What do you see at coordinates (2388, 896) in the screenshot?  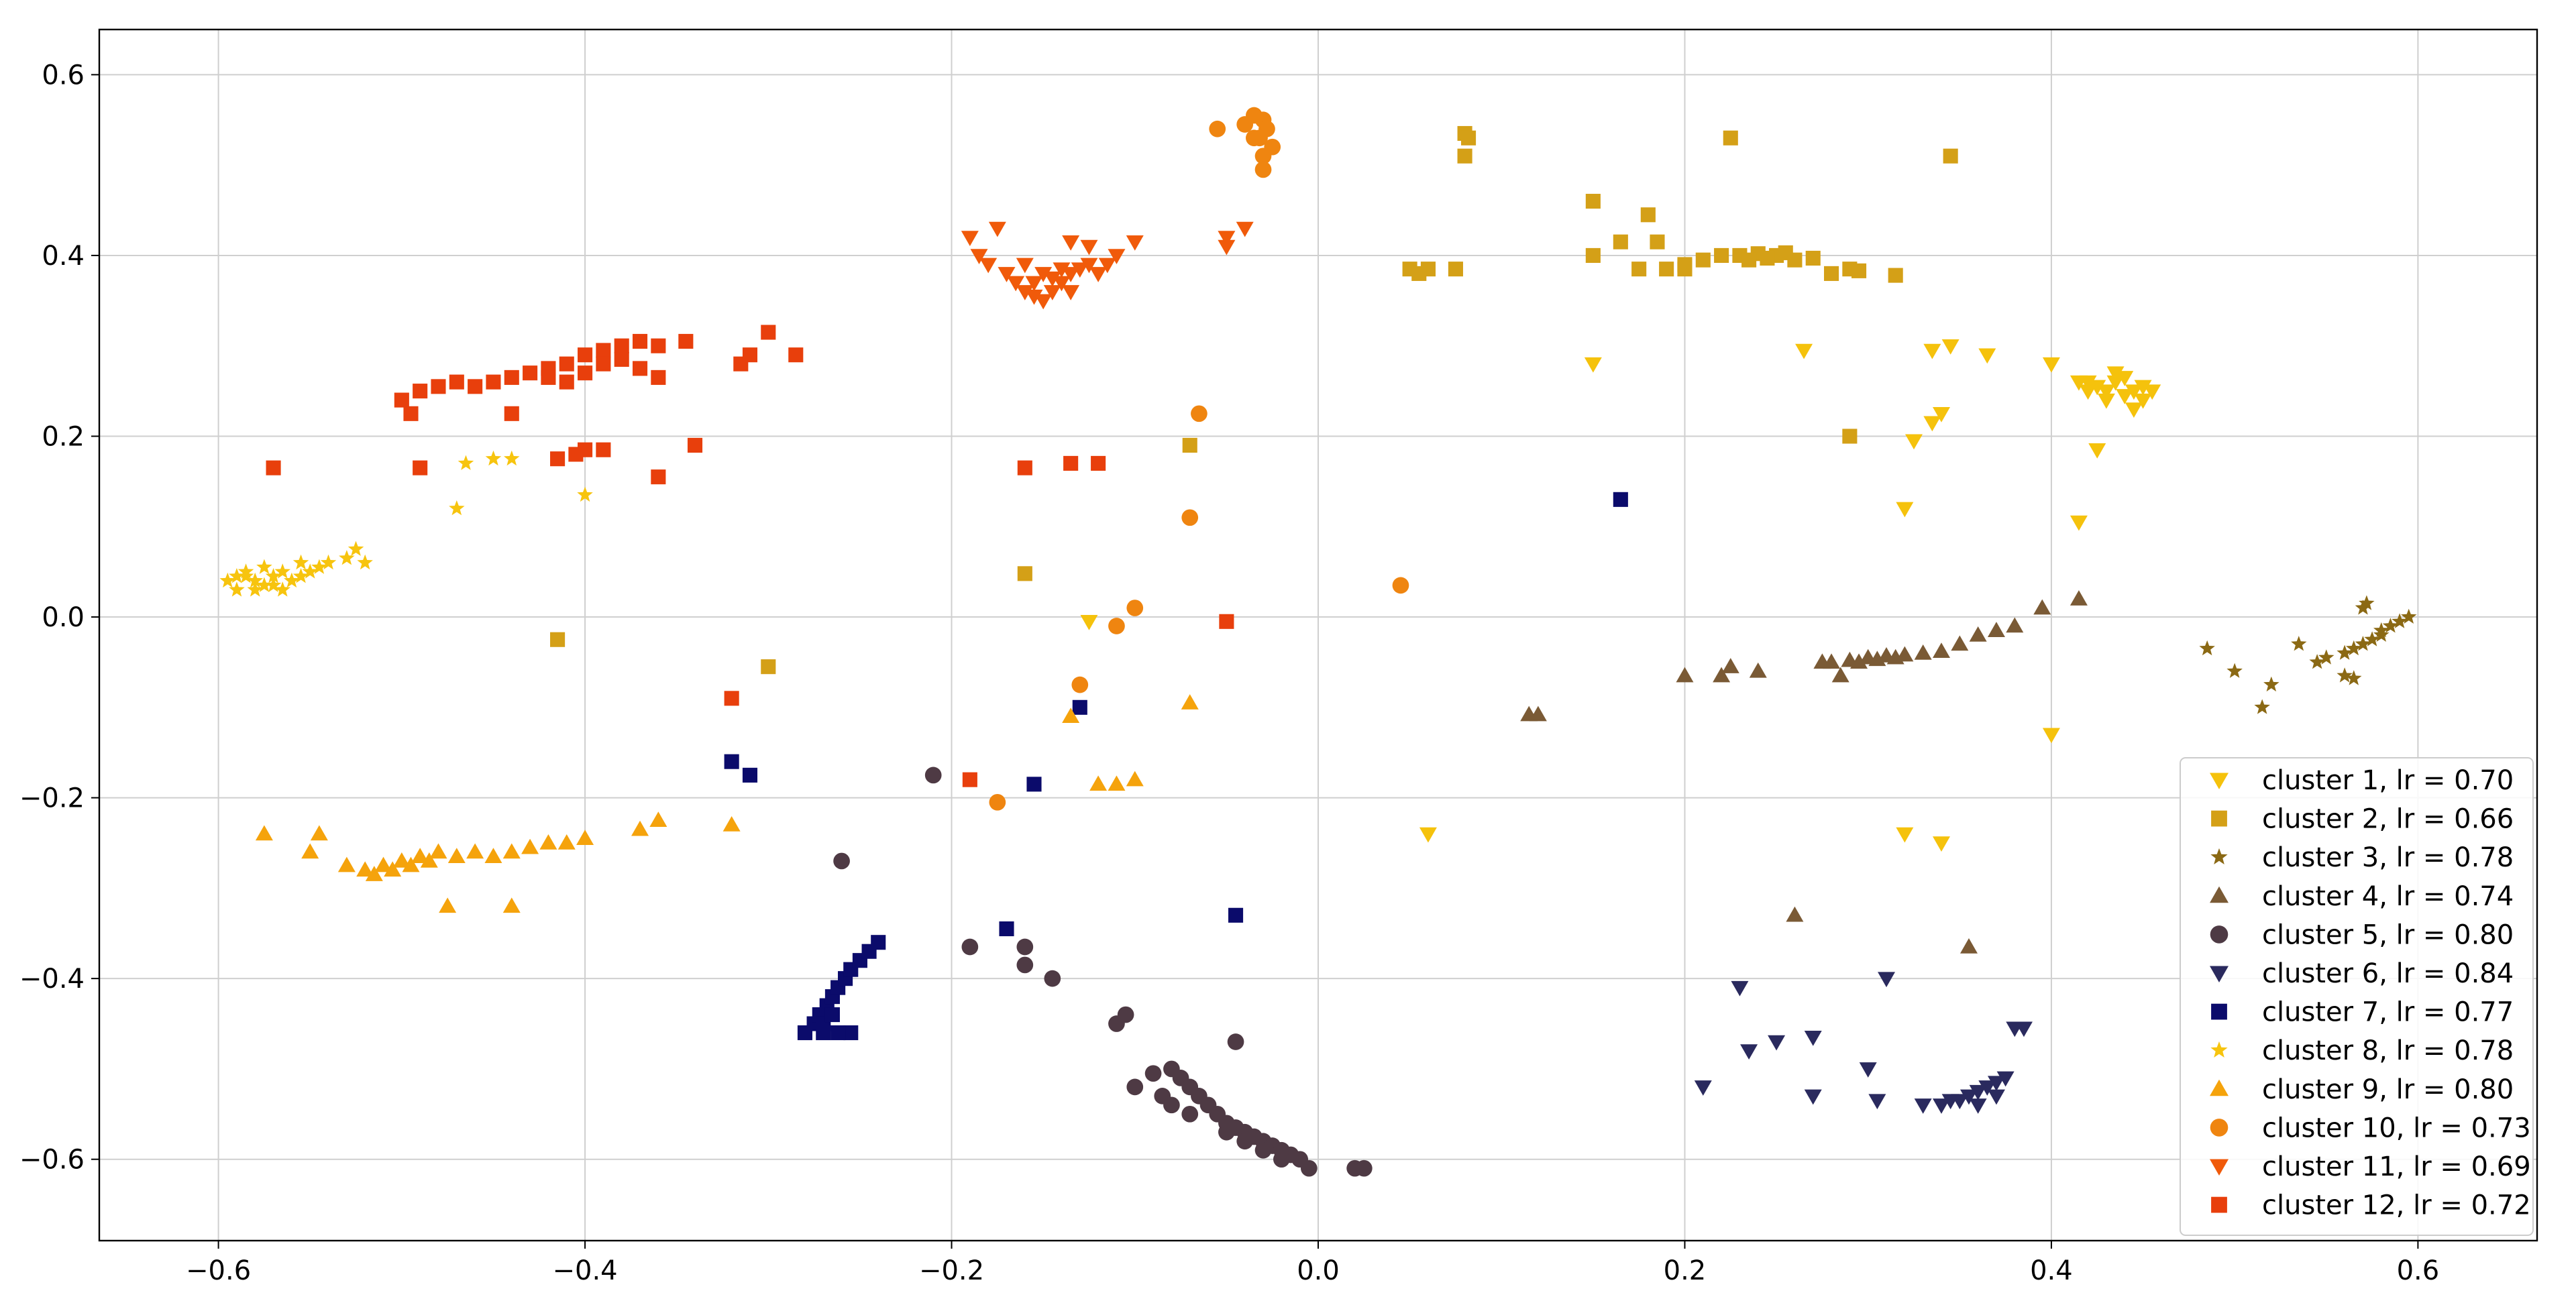 I see `legend-entry-label: cluster 4, lr = 0.74` at bounding box center [2388, 896].